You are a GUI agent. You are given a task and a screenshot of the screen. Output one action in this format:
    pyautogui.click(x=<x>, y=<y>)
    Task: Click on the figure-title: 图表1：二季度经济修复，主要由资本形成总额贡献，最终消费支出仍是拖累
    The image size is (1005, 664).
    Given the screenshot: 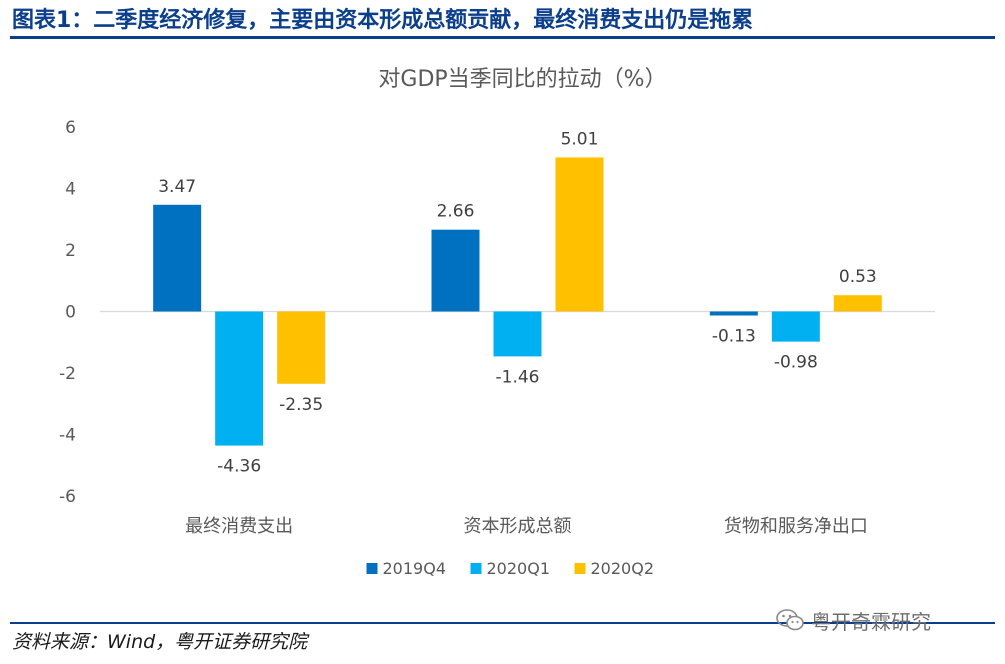 What is the action you would take?
    pyautogui.click(x=383, y=20)
    